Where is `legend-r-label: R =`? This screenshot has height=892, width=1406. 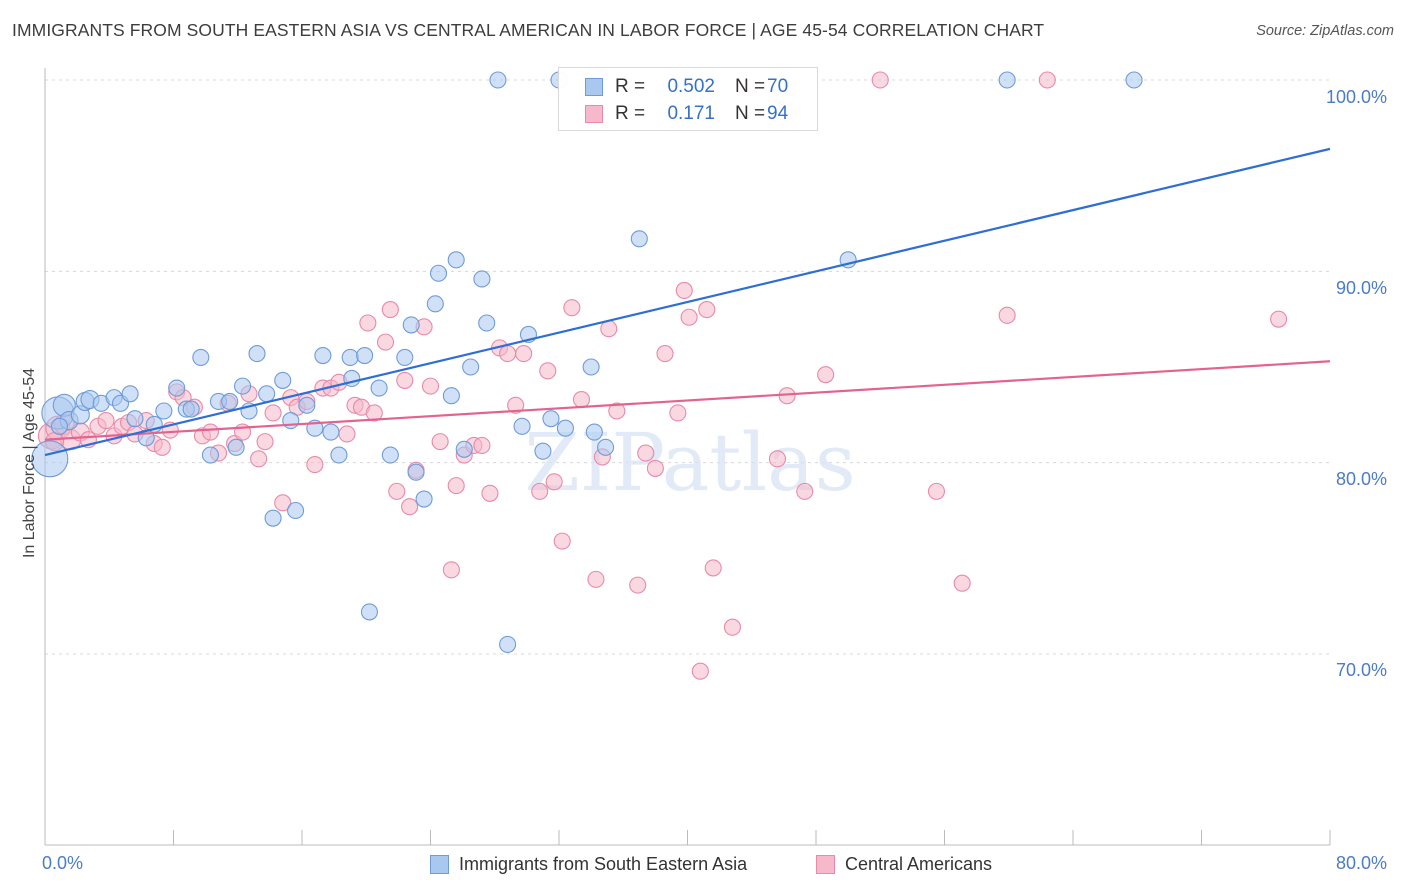
legend-r-label: R = is located at coordinates (630, 86).